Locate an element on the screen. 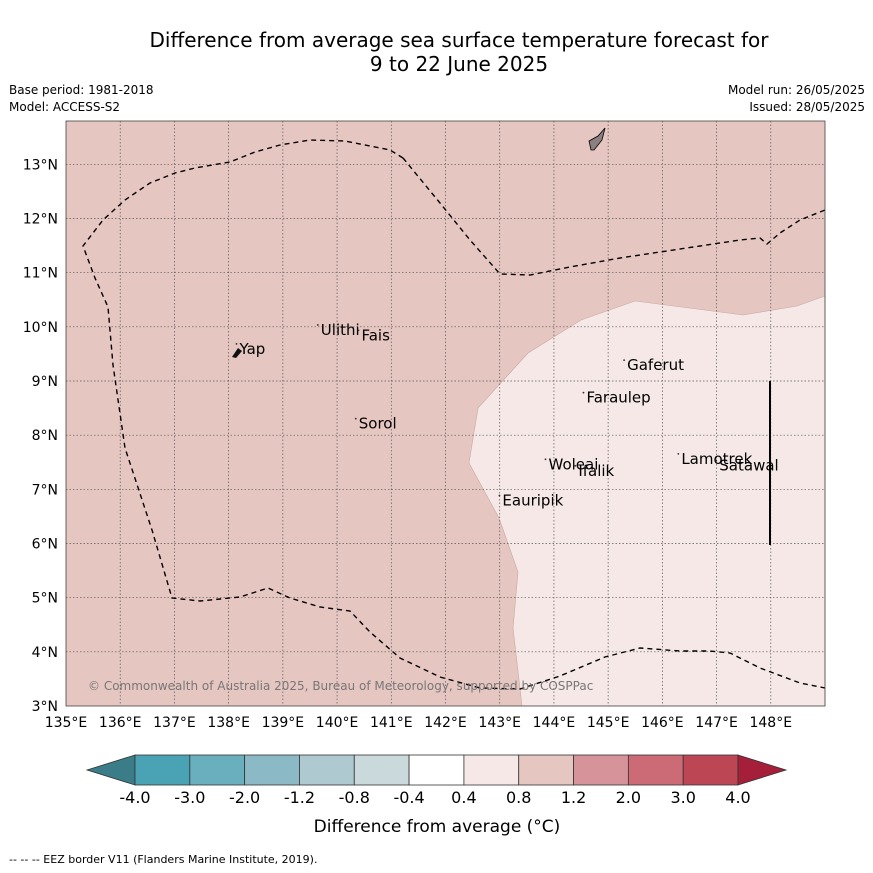 The image size is (873, 873). meta-right: Model run: 26/05/2025 Issued: 28/05/2025 is located at coordinates (796, 99).